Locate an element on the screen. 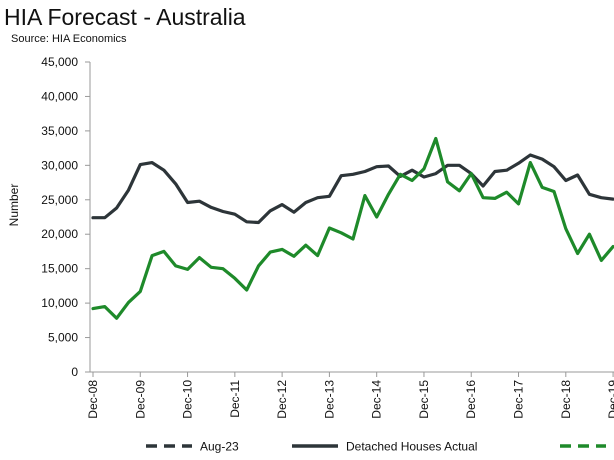  chart-source: Source: HIA Economics is located at coordinates (69, 39).